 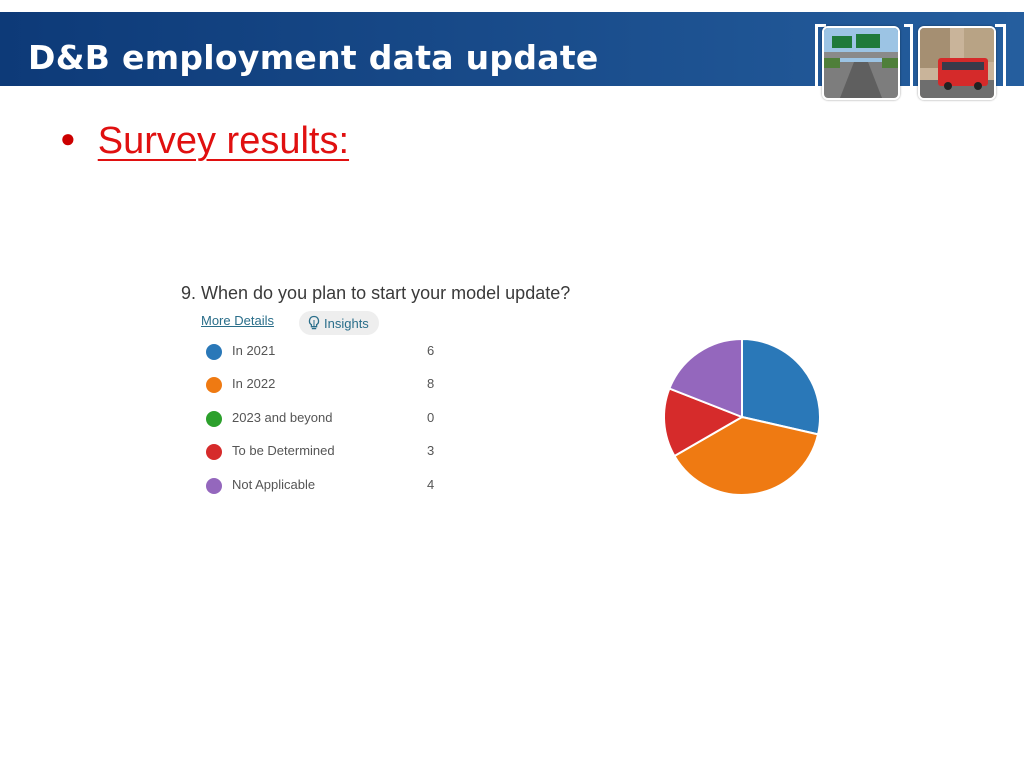 What do you see at coordinates (283, 451) in the screenshot?
I see `legend-label: To be Determined` at bounding box center [283, 451].